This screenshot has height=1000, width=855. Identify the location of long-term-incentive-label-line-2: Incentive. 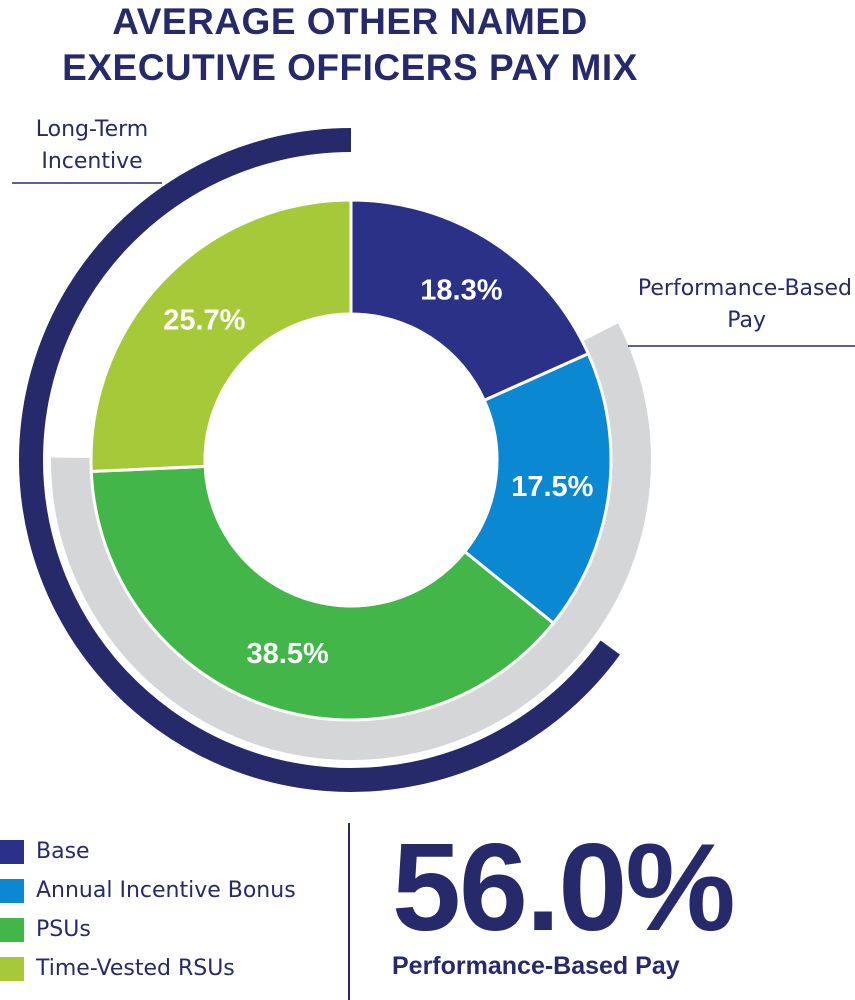
(92, 161).